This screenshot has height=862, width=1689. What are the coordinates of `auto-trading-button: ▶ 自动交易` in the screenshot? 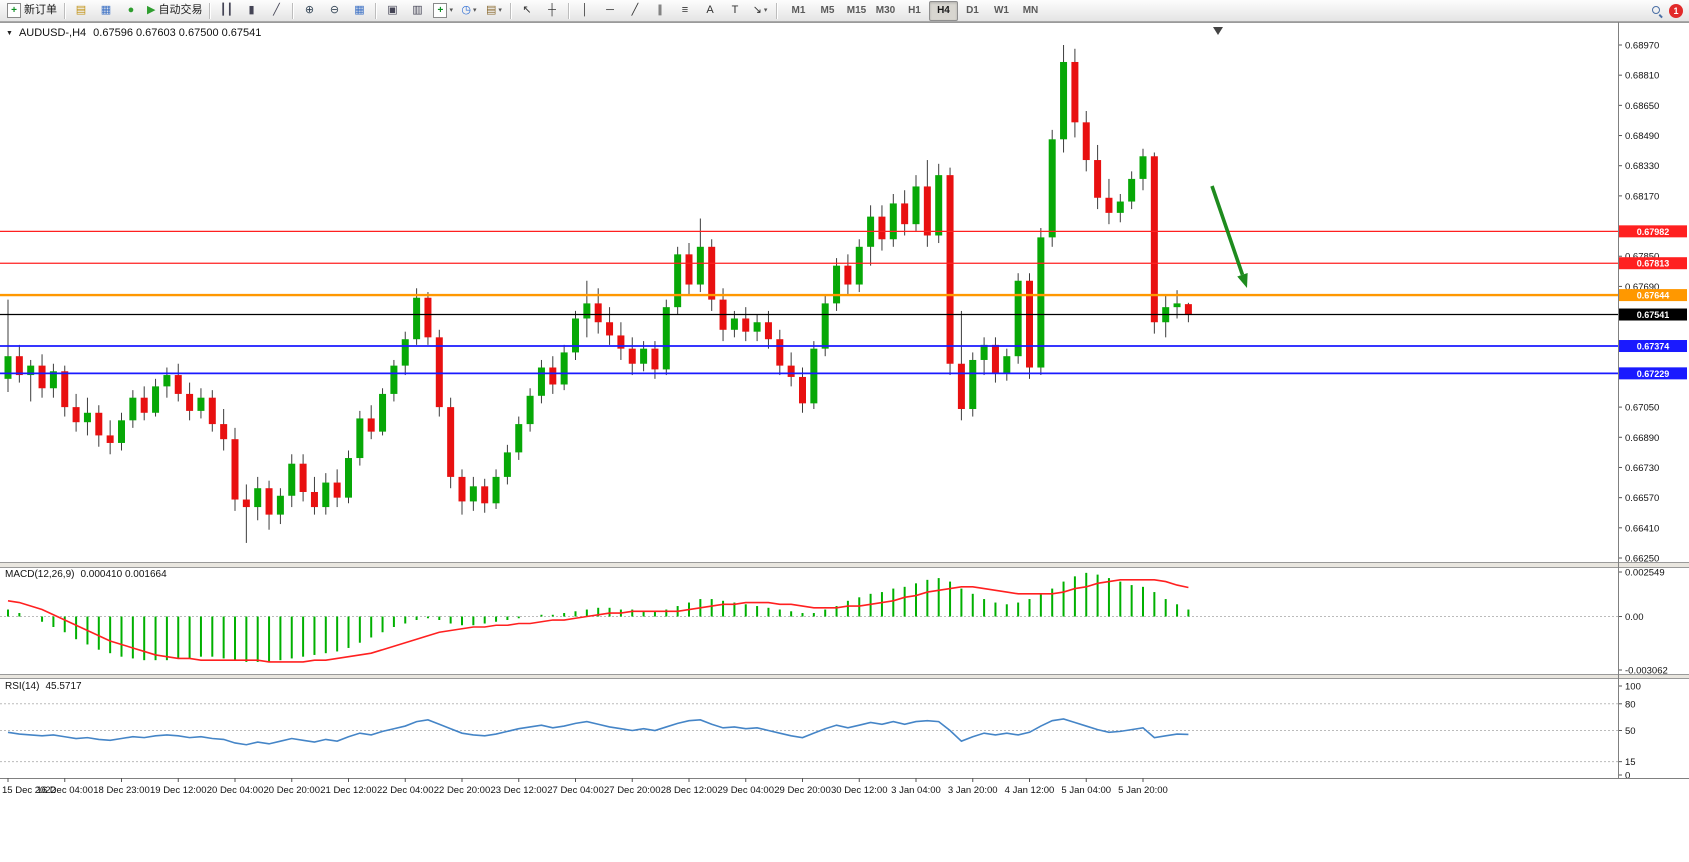 It's located at (174, 11).